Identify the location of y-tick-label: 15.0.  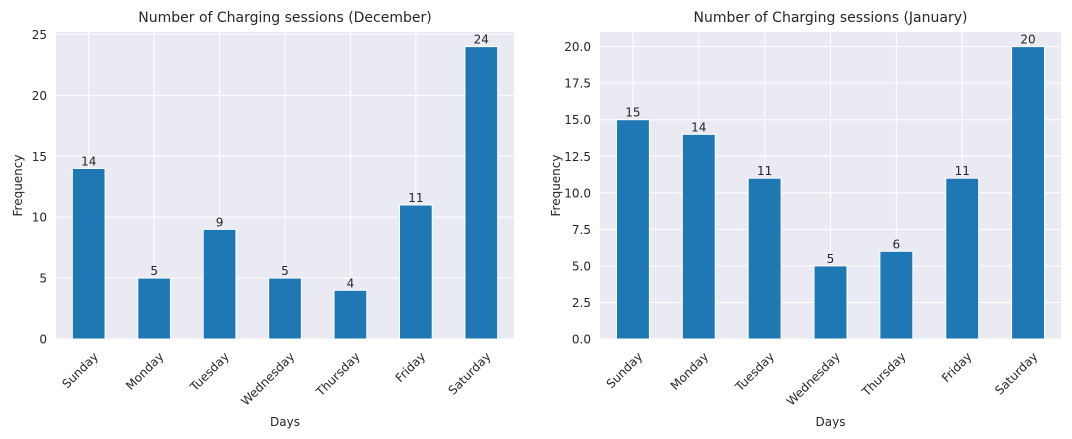
(577, 120).